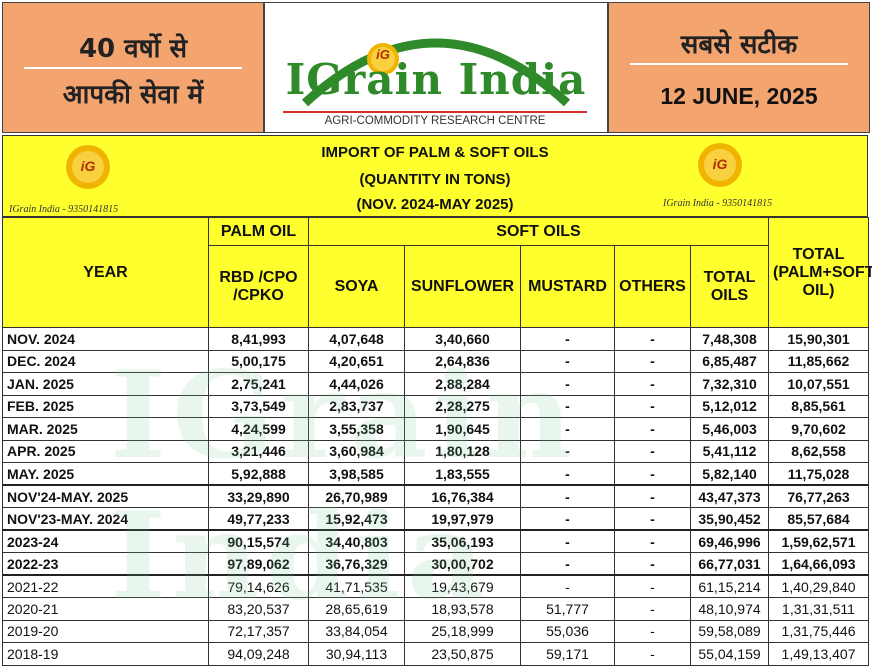  What do you see at coordinates (105, 474) in the screenshot?
I see `cell-year: MAY. 2025` at bounding box center [105, 474].